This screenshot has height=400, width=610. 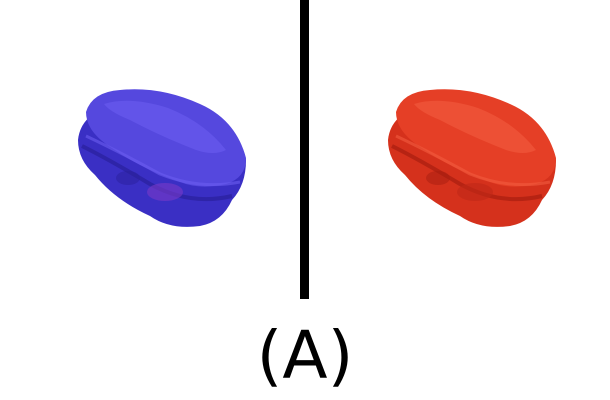 I want to click on figure-caption: (A), so click(x=305, y=355).